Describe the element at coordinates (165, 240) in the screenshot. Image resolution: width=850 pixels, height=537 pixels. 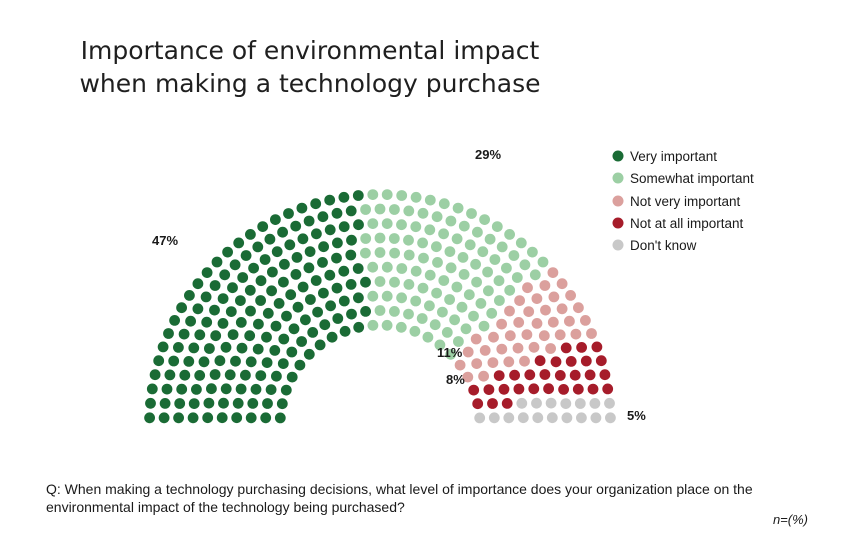
I see `pct-label-very-important: 47%` at that location.